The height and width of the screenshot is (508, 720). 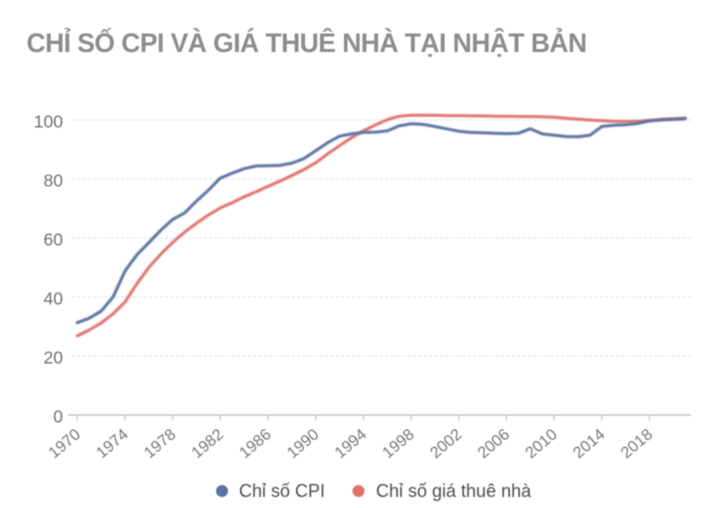 What do you see at coordinates (303, 444) in the screenshot?
I see `svg-text: 1990` at bounding box center [303, 444].